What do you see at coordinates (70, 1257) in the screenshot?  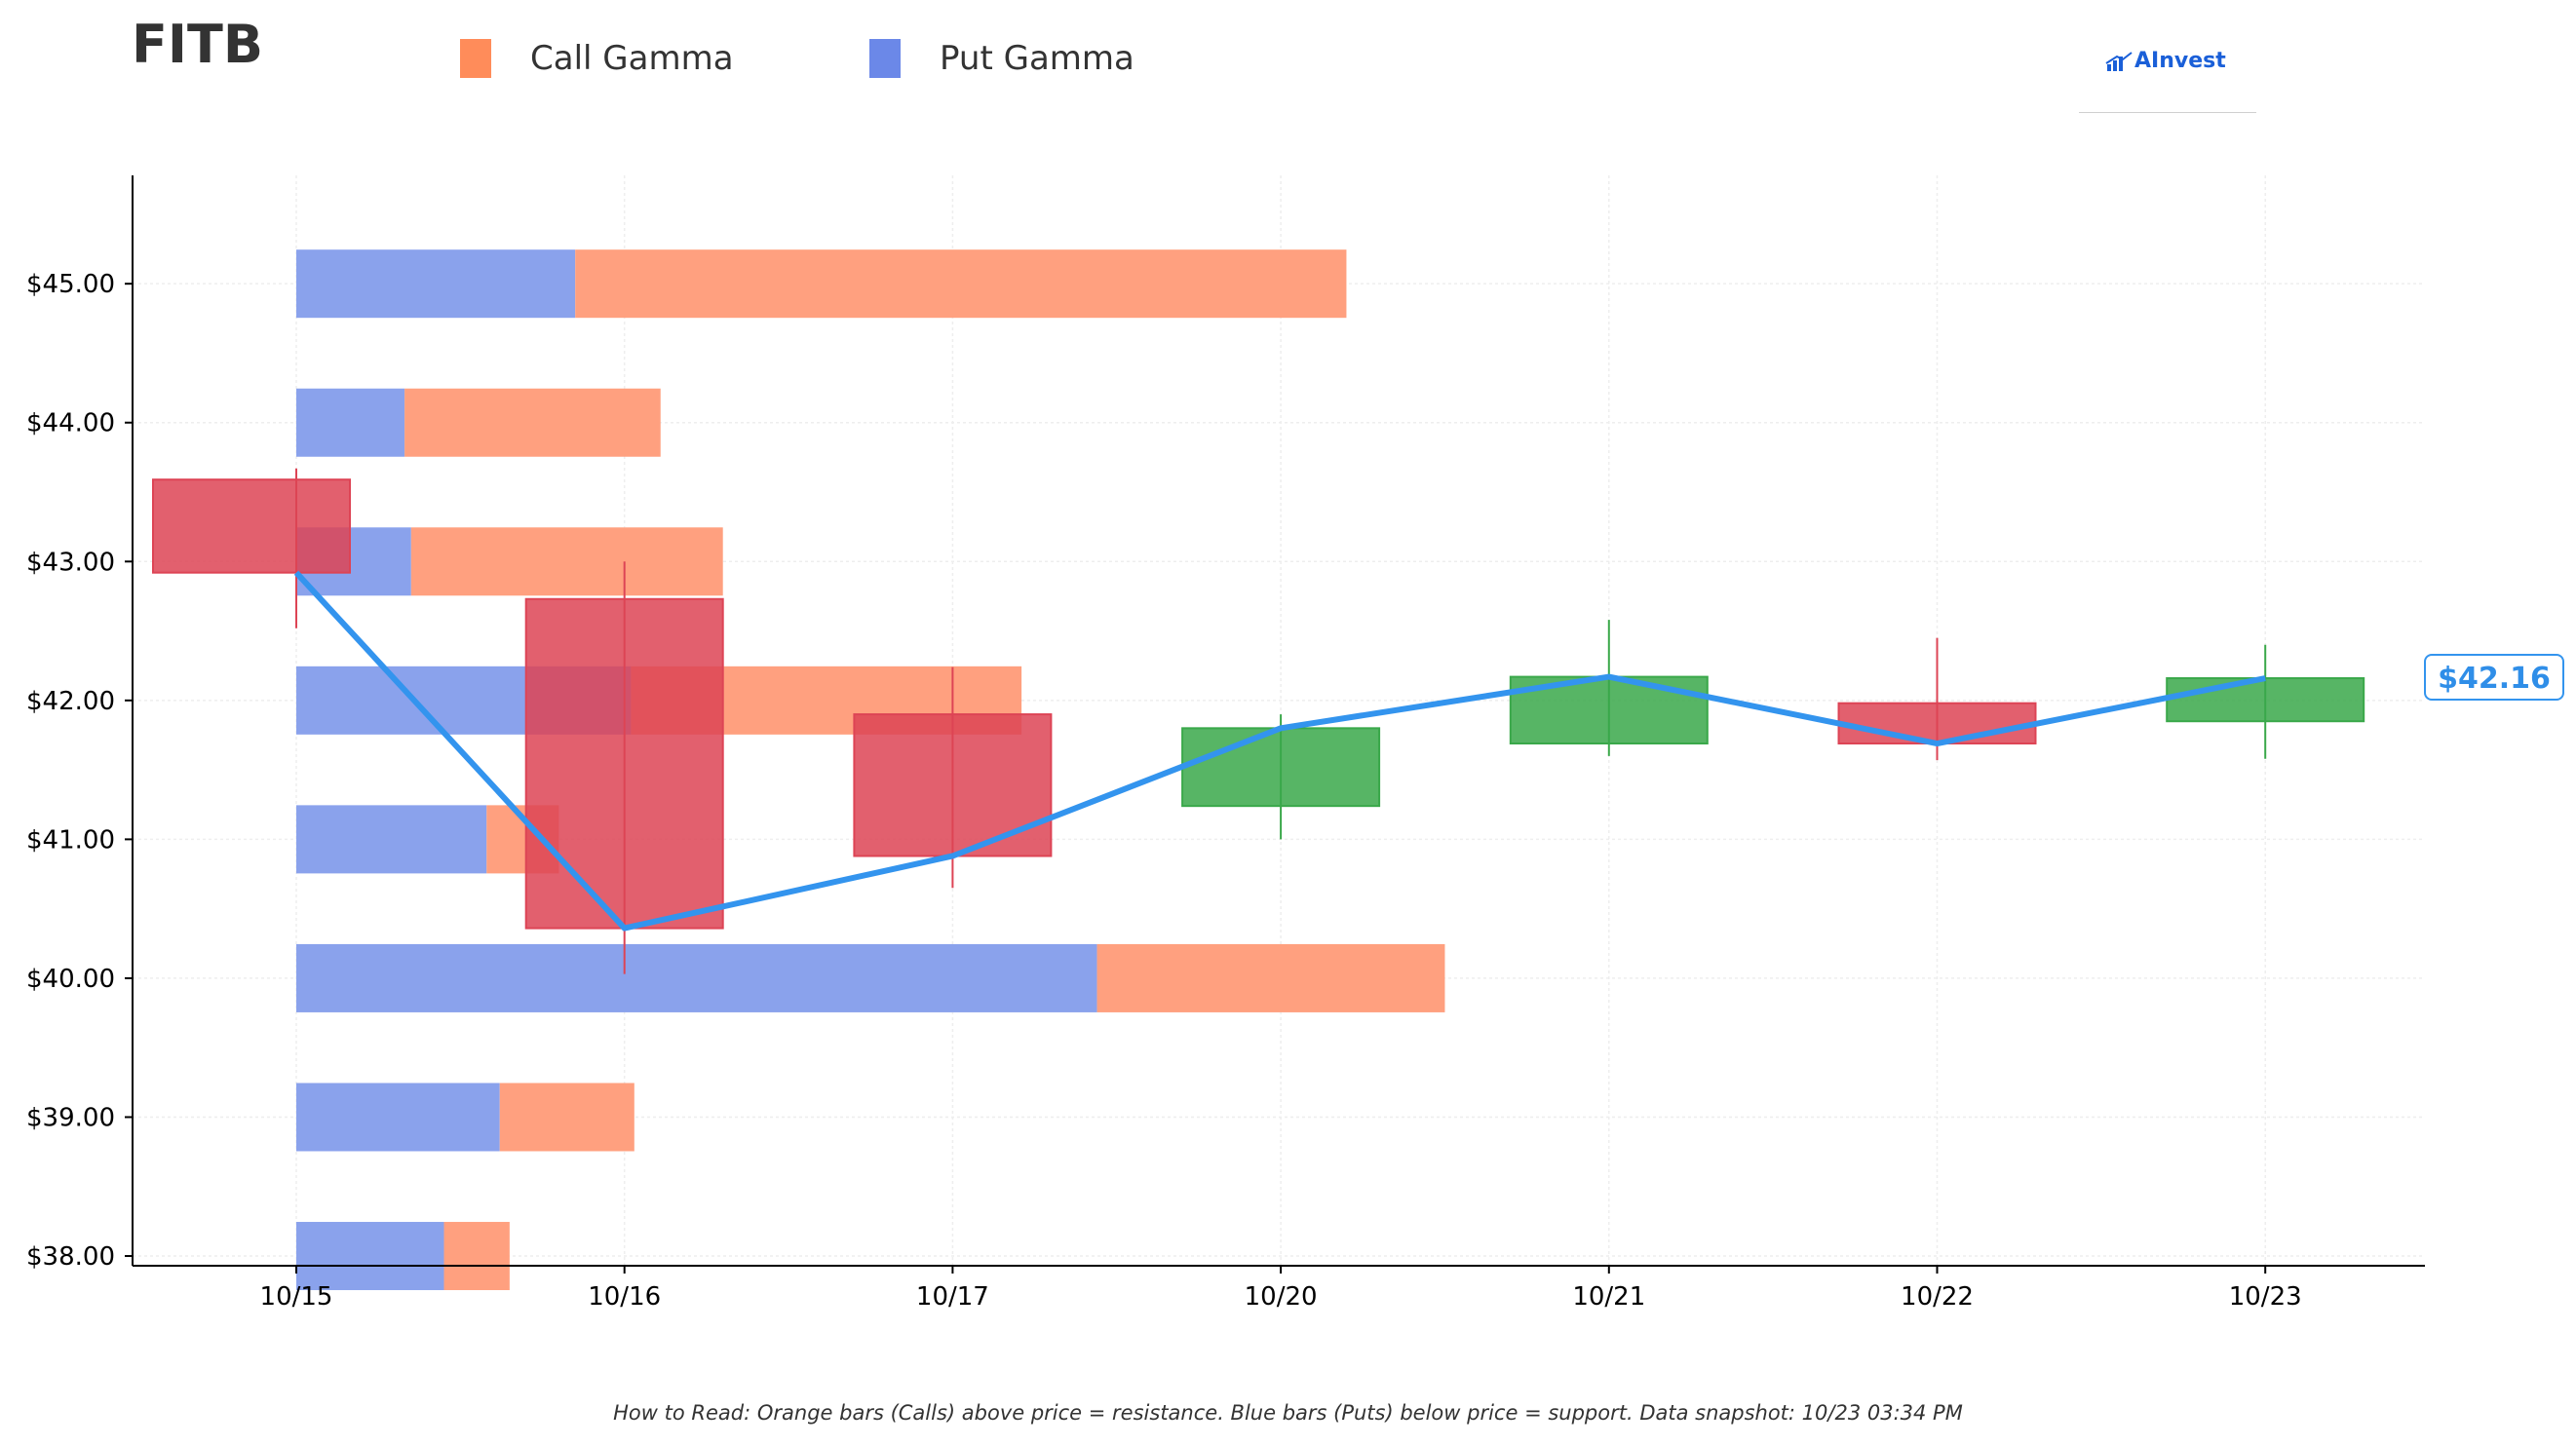 I see `y-tick-label: $38.00` at bounding box center [70, 1257].